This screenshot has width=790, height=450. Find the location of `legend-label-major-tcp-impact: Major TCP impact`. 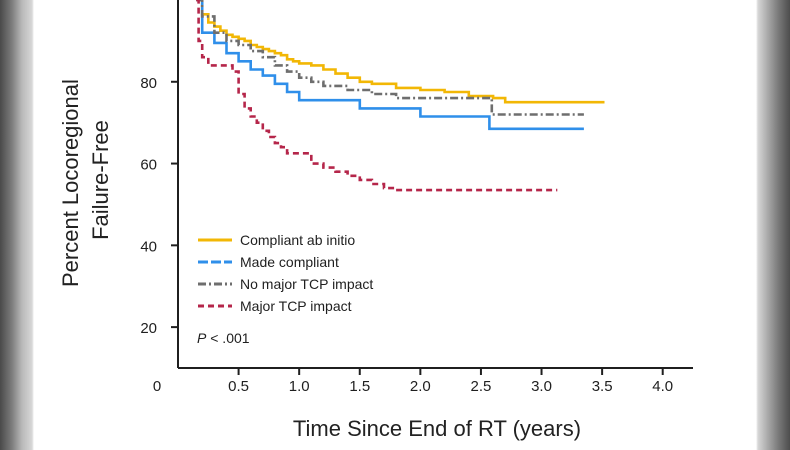

legend-label-major-tcp-impact: Major TCP impact is located at coordinates (296, 306).